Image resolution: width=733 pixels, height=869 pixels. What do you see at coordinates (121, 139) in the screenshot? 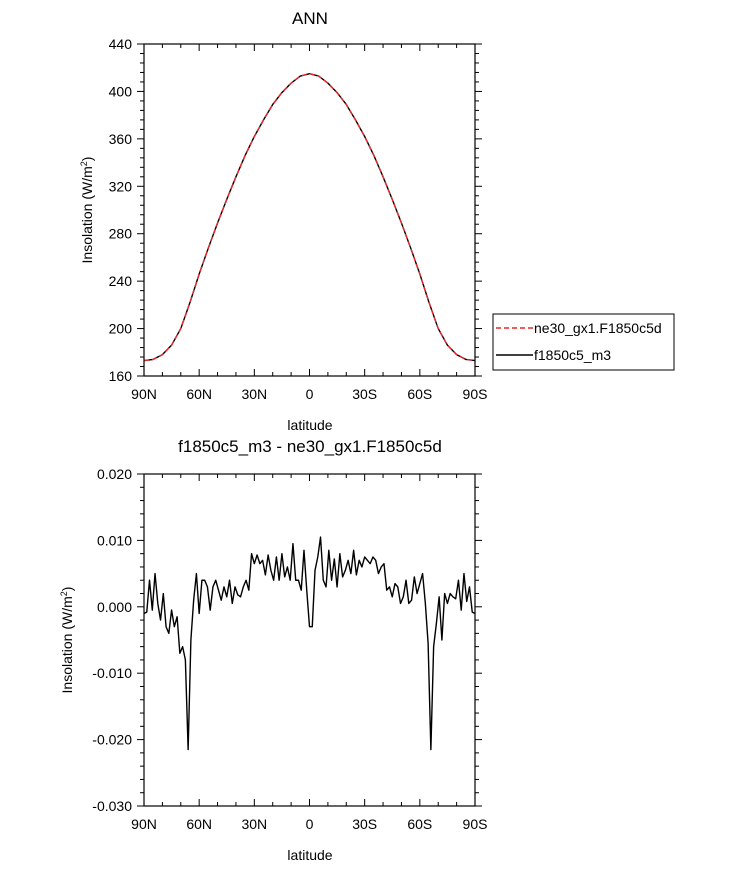
I see `y-tick-label: 360` at bounding box center [121, 139].